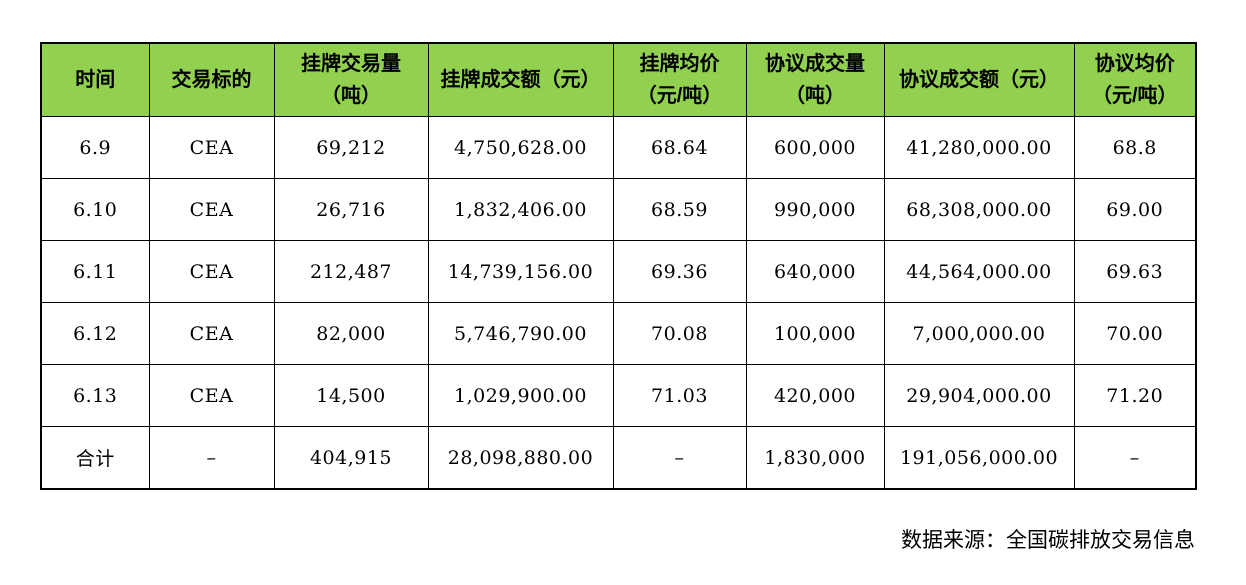 The image size is (1246, 585). Describe the element at coordinates (351, 395) in the screenshot. I see `cell-listed-volume: 14,500` at that location.